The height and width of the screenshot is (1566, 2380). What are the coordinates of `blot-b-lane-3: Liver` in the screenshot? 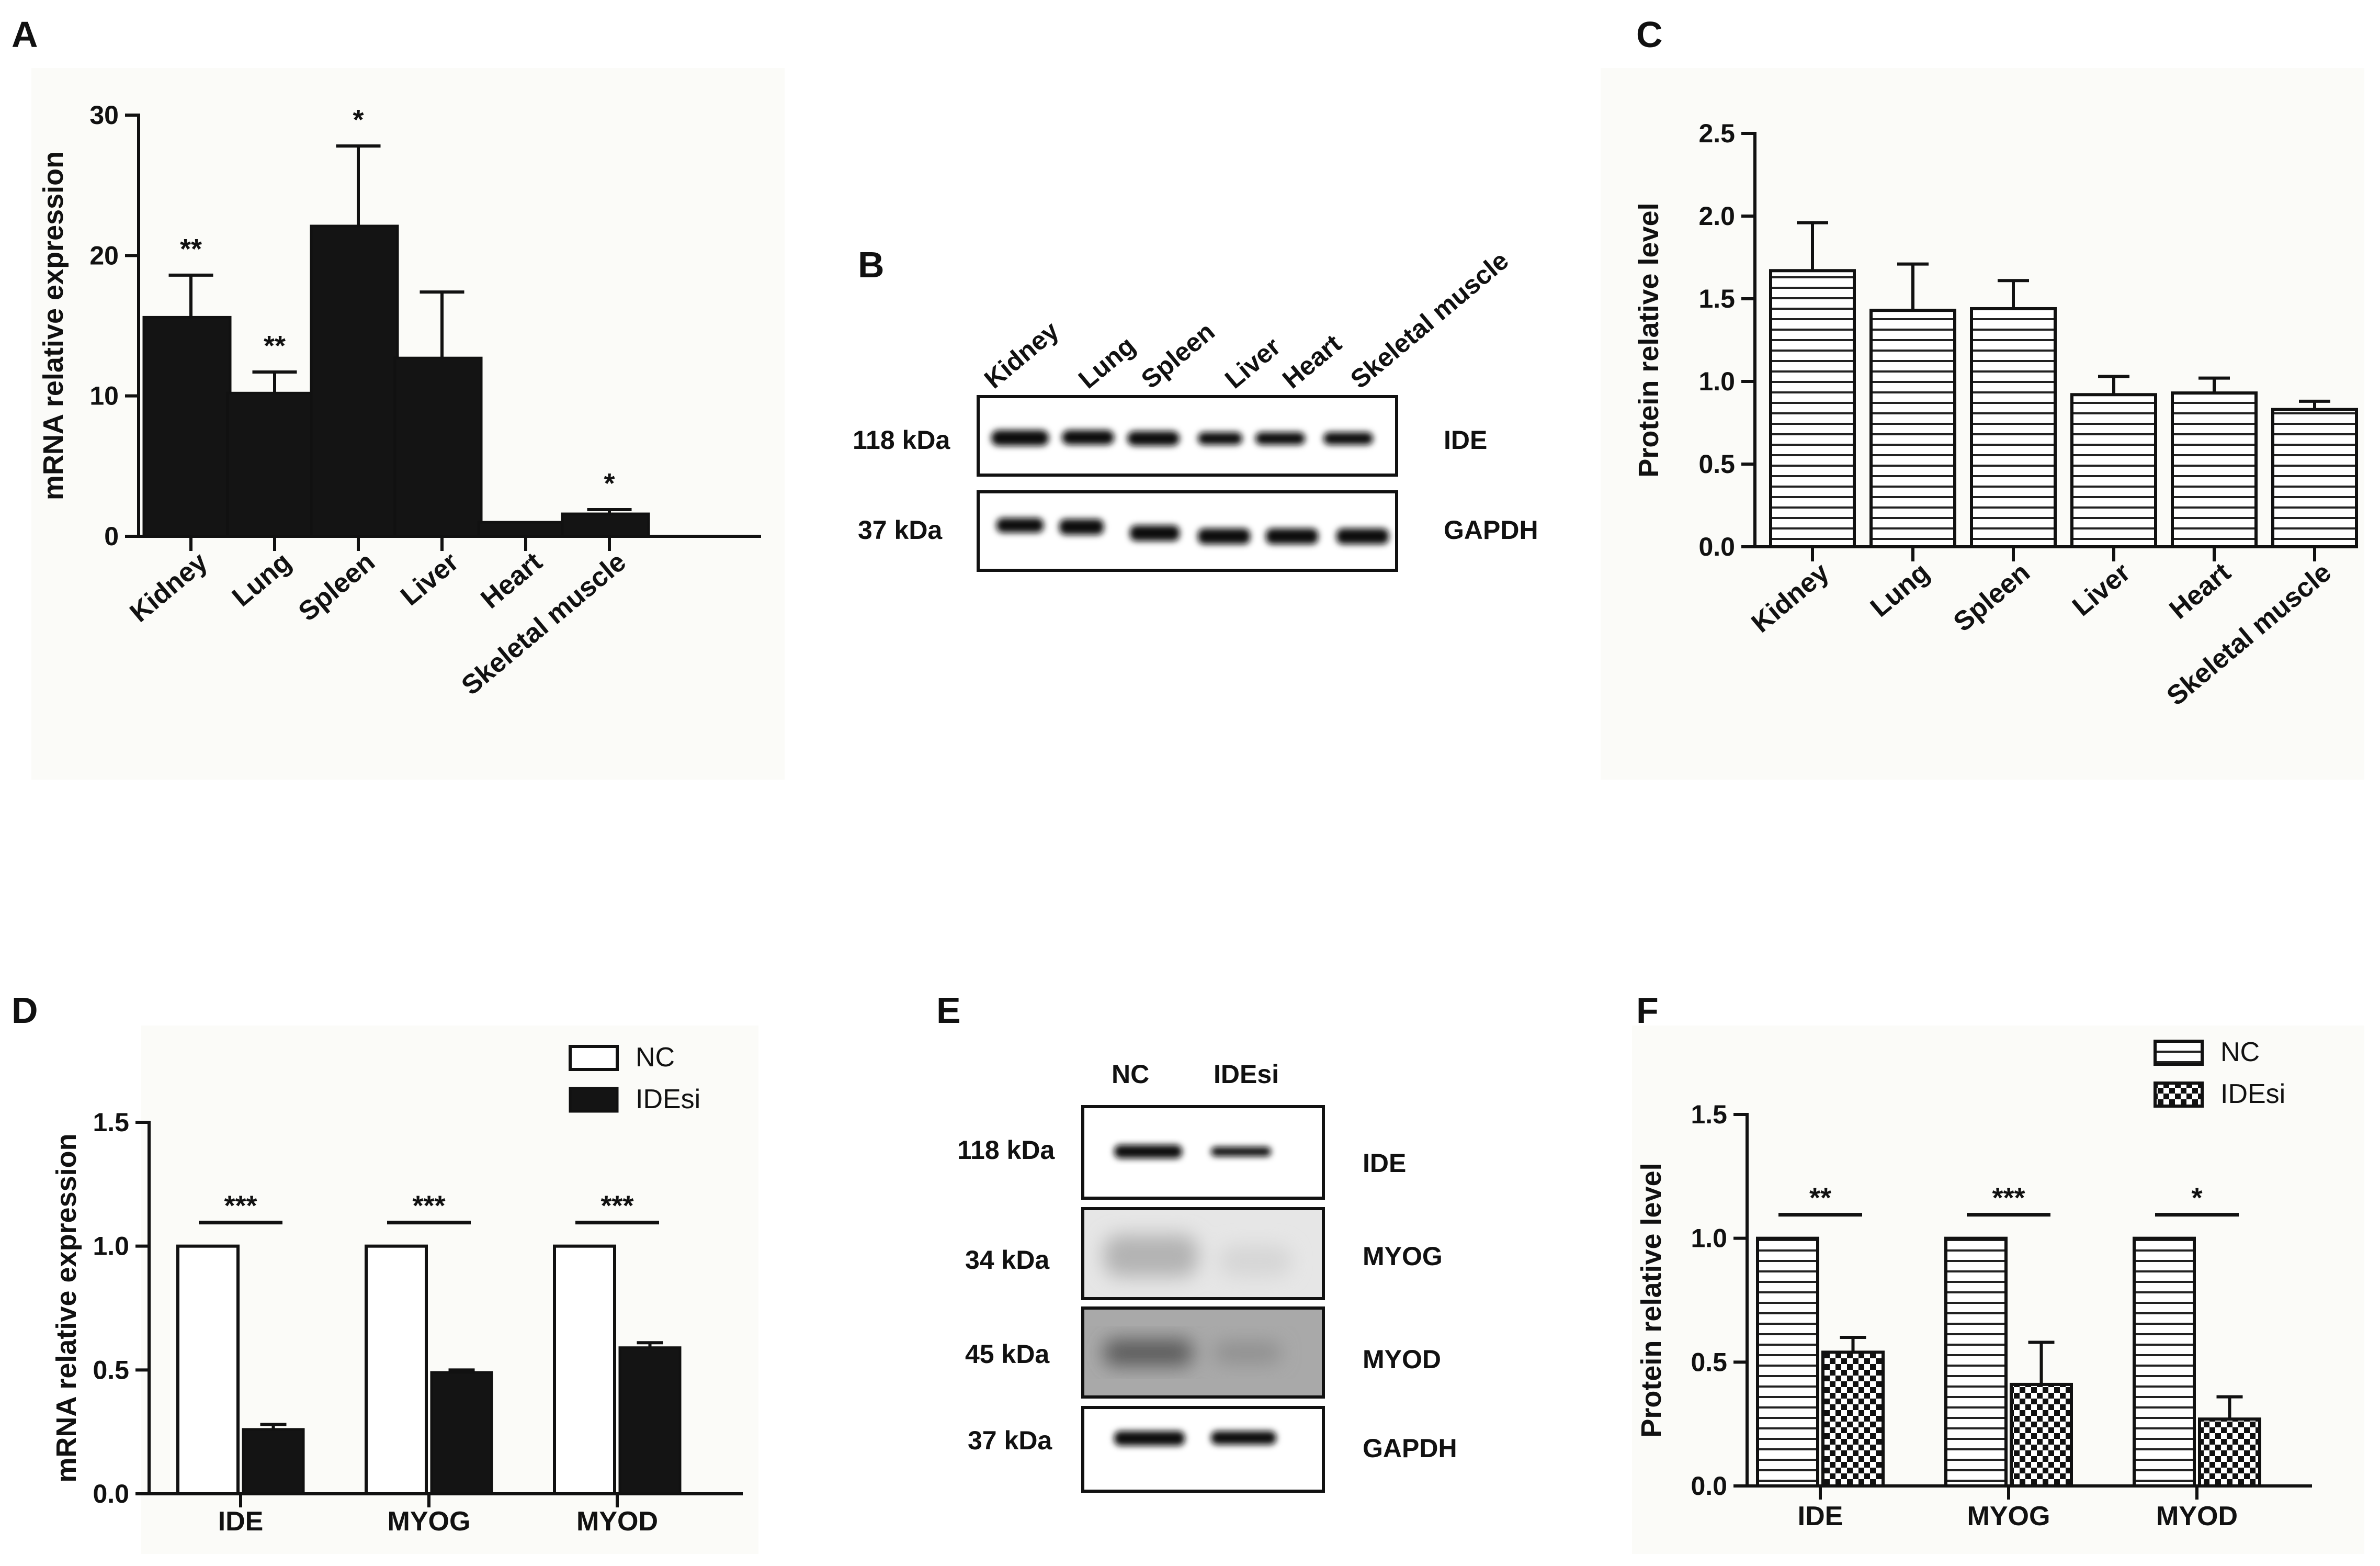 It's located at (1253, 363).